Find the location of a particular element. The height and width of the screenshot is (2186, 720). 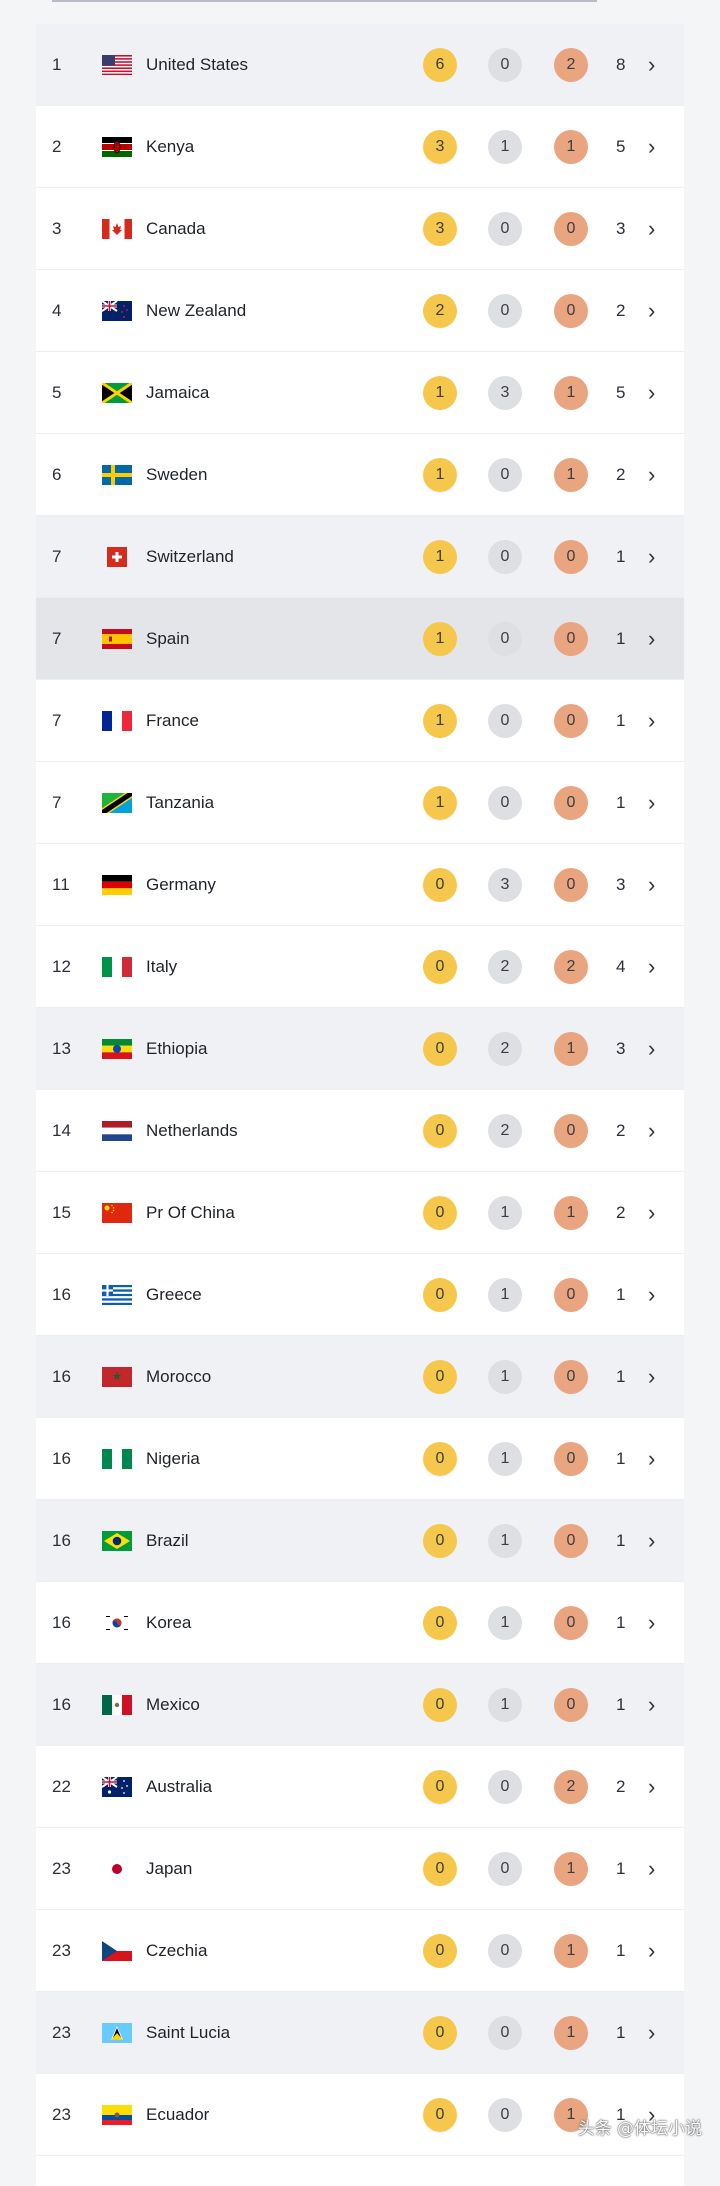

table-row: 15 Pr Of China 0 1 1 2 › is located at coordinates (360, 1213).